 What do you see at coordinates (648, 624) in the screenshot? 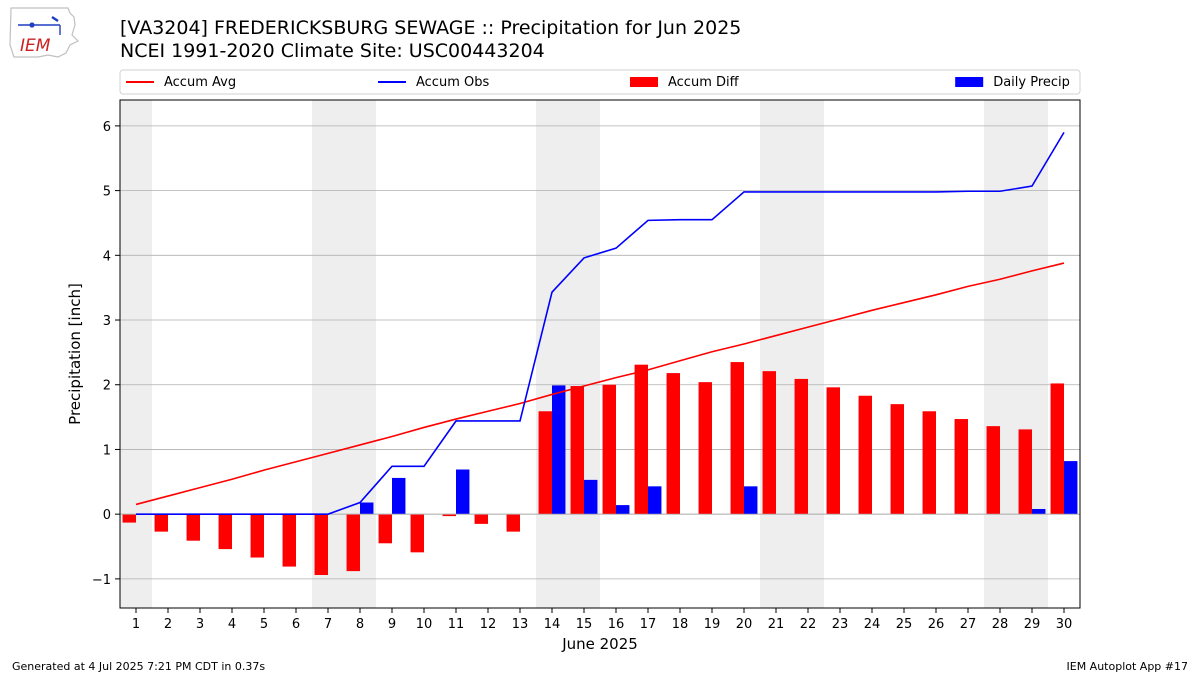
I see `x-tick-label-17: 17` at bounding box center [648, 624].